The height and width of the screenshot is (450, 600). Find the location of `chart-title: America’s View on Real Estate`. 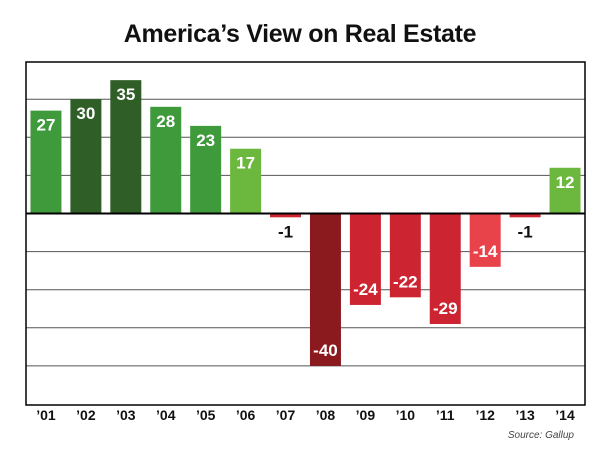

chart-title: America’s View on Real Estate is located at coordinates (300, 34).